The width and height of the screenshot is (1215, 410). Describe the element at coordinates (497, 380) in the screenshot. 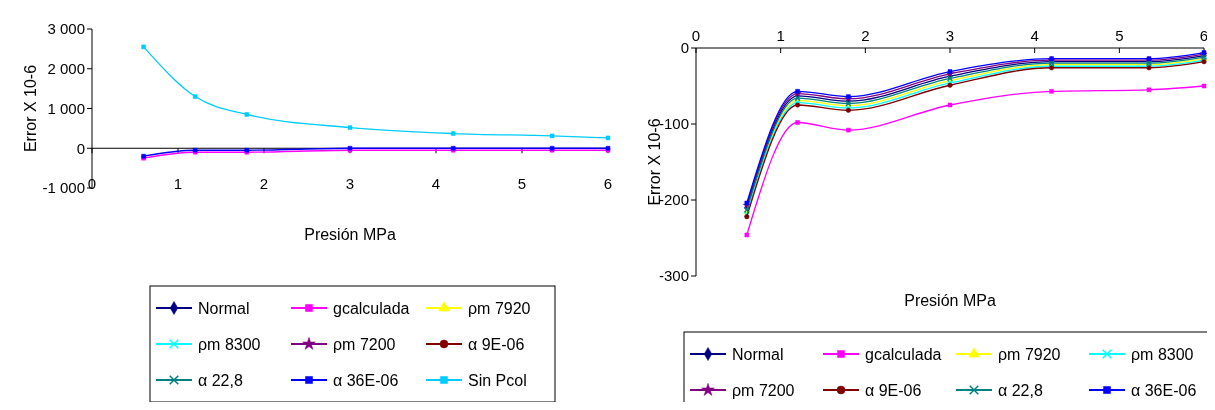

I see `legend-label: Sin Pcol` at that location.